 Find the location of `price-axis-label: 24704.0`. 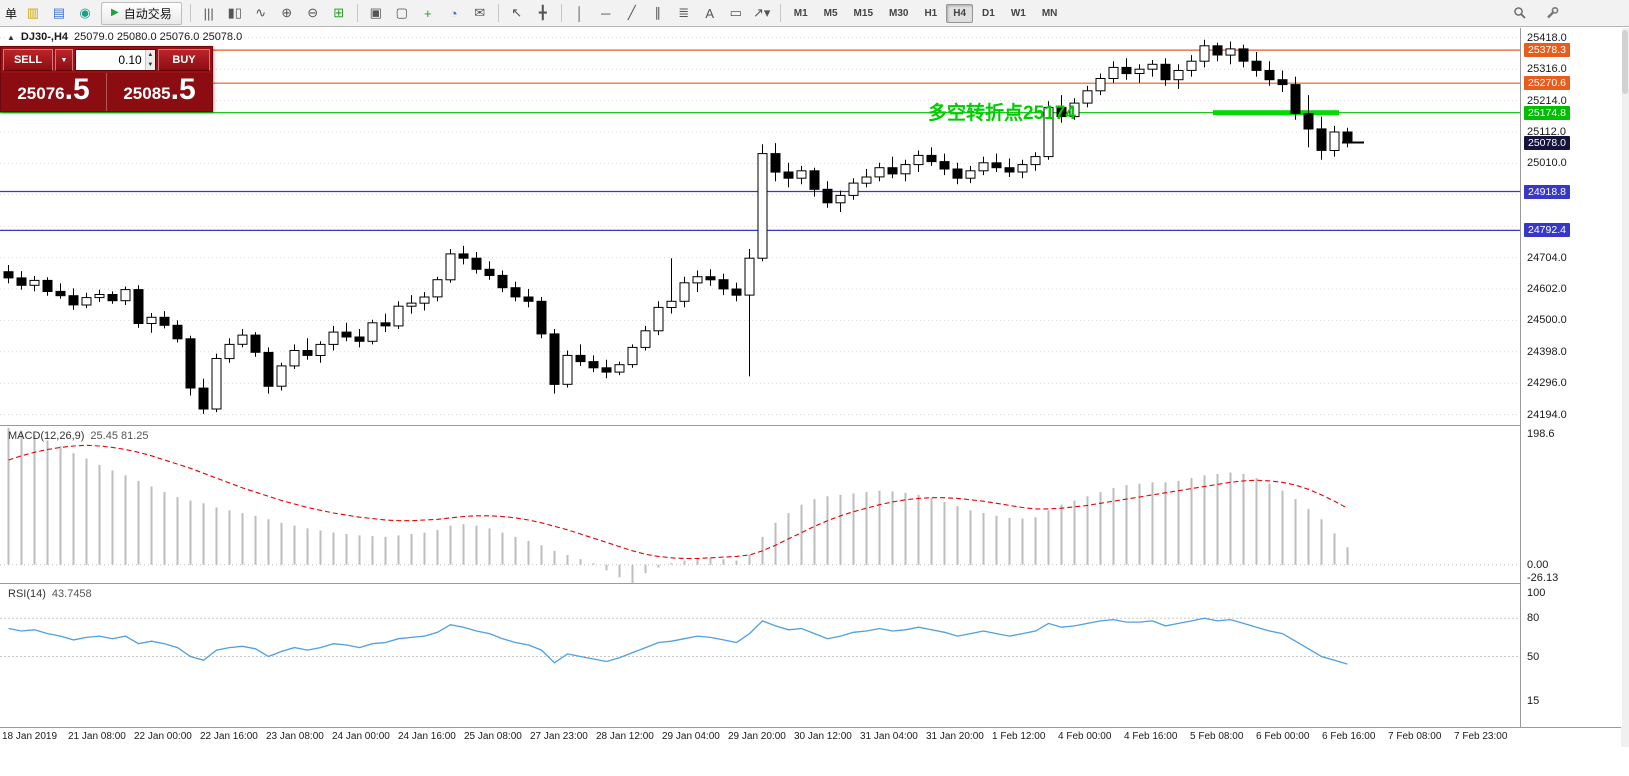

price-axis-label: 24704.0 is located at coordinates (1547, 257).